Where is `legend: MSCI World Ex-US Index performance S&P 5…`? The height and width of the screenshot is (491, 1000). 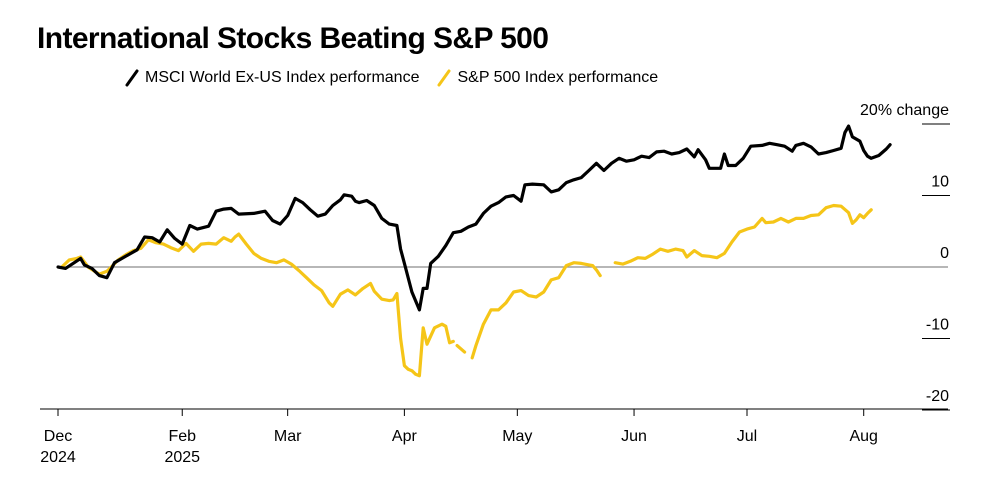
legend: MSCI World Ex-US Index performance S&P 5… is located at coordinates (391, 78).